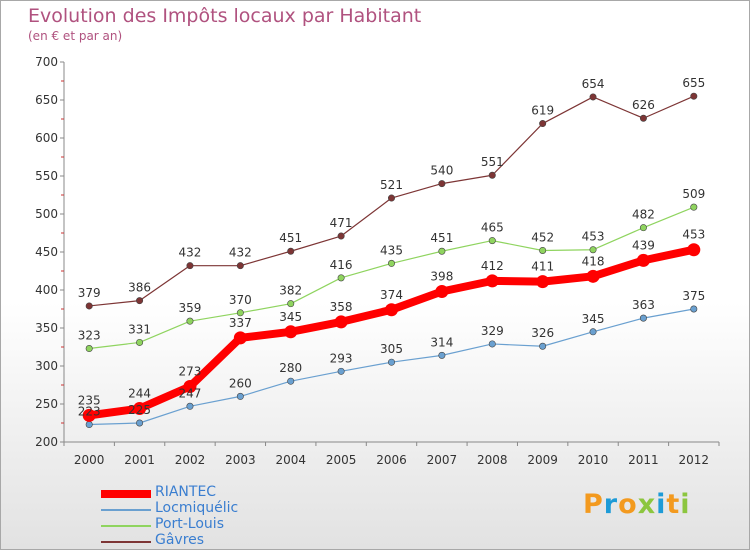 The width and height of the screenshot is (750, 550). Describe the element at coordinates (240, 460) in the screenshot. I see `x-tick-label: 2003` at that location.